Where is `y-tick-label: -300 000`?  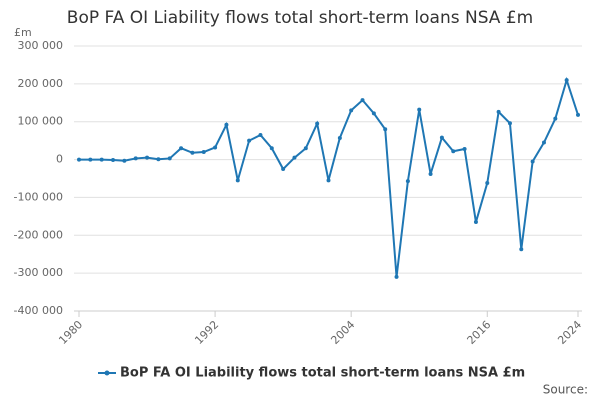 y-tick-label: -300 000 is located at coordinates (38, 272).